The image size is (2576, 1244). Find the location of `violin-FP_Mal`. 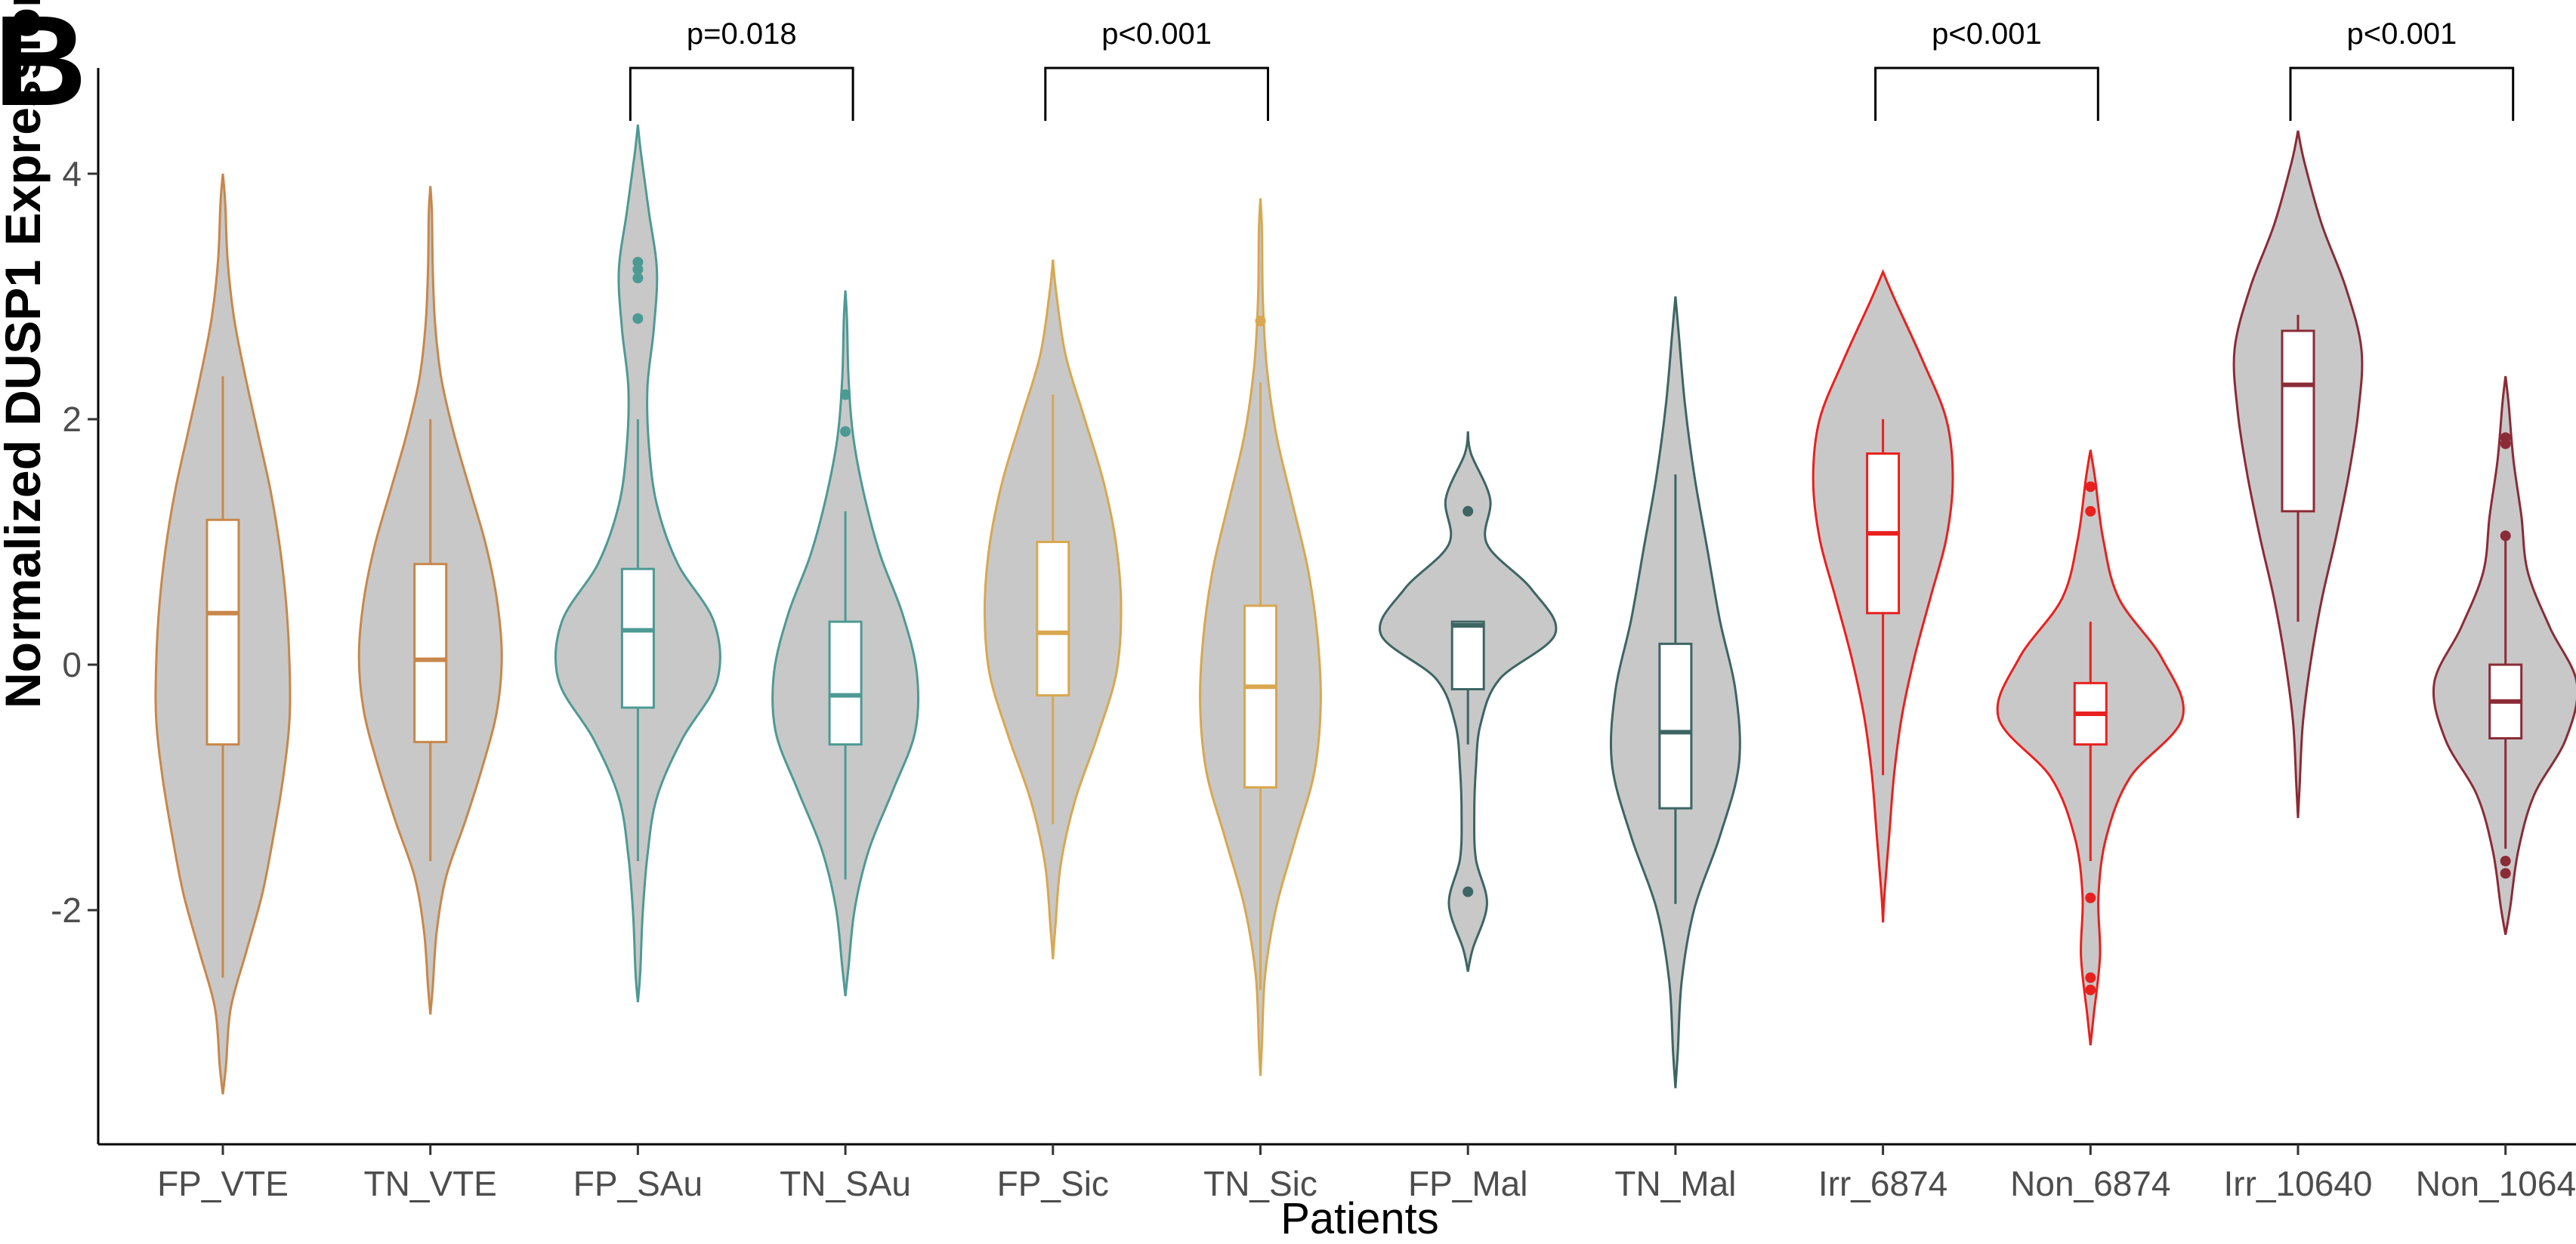

violin-FP_Mal is located at coordinates (1468, 701).